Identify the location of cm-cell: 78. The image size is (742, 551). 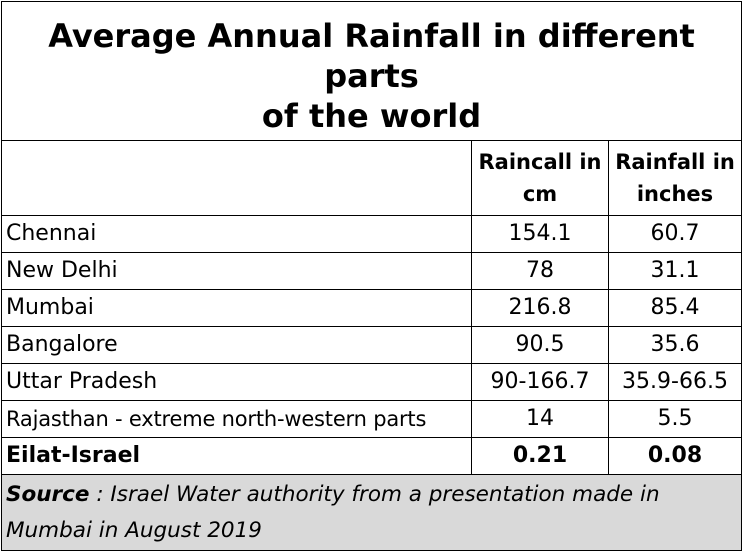
(540, 271).